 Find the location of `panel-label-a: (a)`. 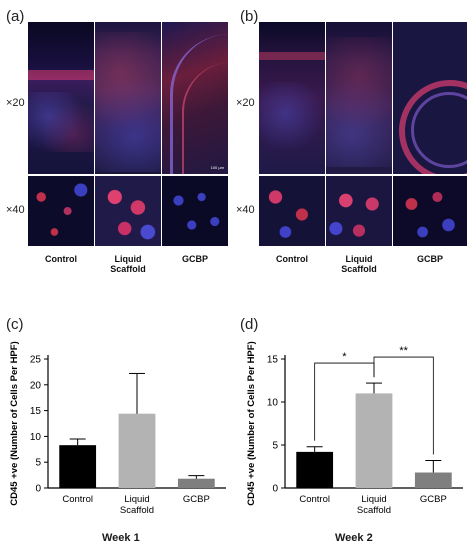

panel-label-a: (a) is located at coordinates (15, 16).